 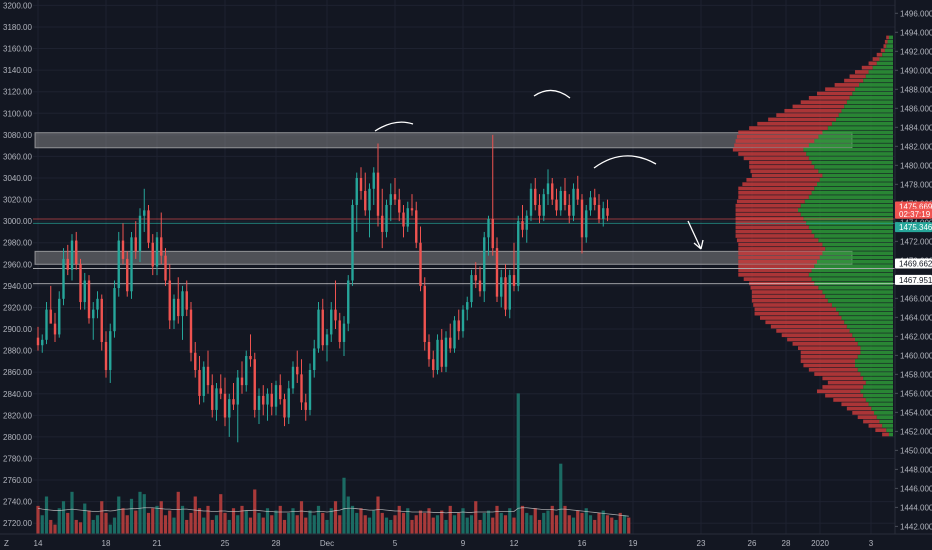 I want to click on right-axis-tick-label: 1492.000, so click(x=916, y=51).